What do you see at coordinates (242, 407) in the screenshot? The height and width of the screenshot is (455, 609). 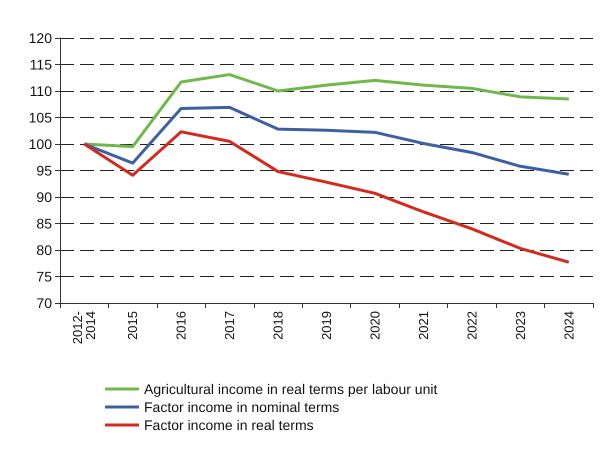 I see `legend-label: Factor income in nominal terms` at bounding box center [242, 407].